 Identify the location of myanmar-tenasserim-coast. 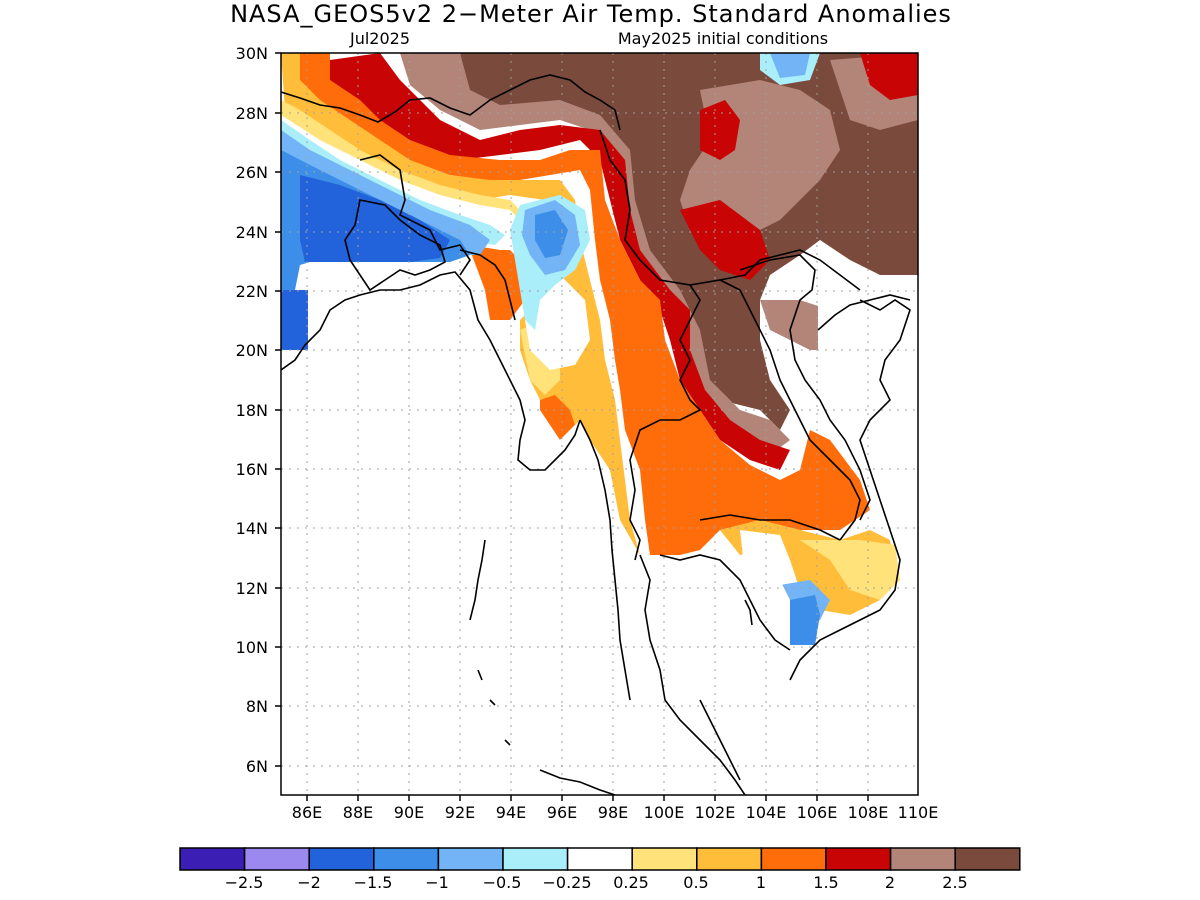
(605, 560).